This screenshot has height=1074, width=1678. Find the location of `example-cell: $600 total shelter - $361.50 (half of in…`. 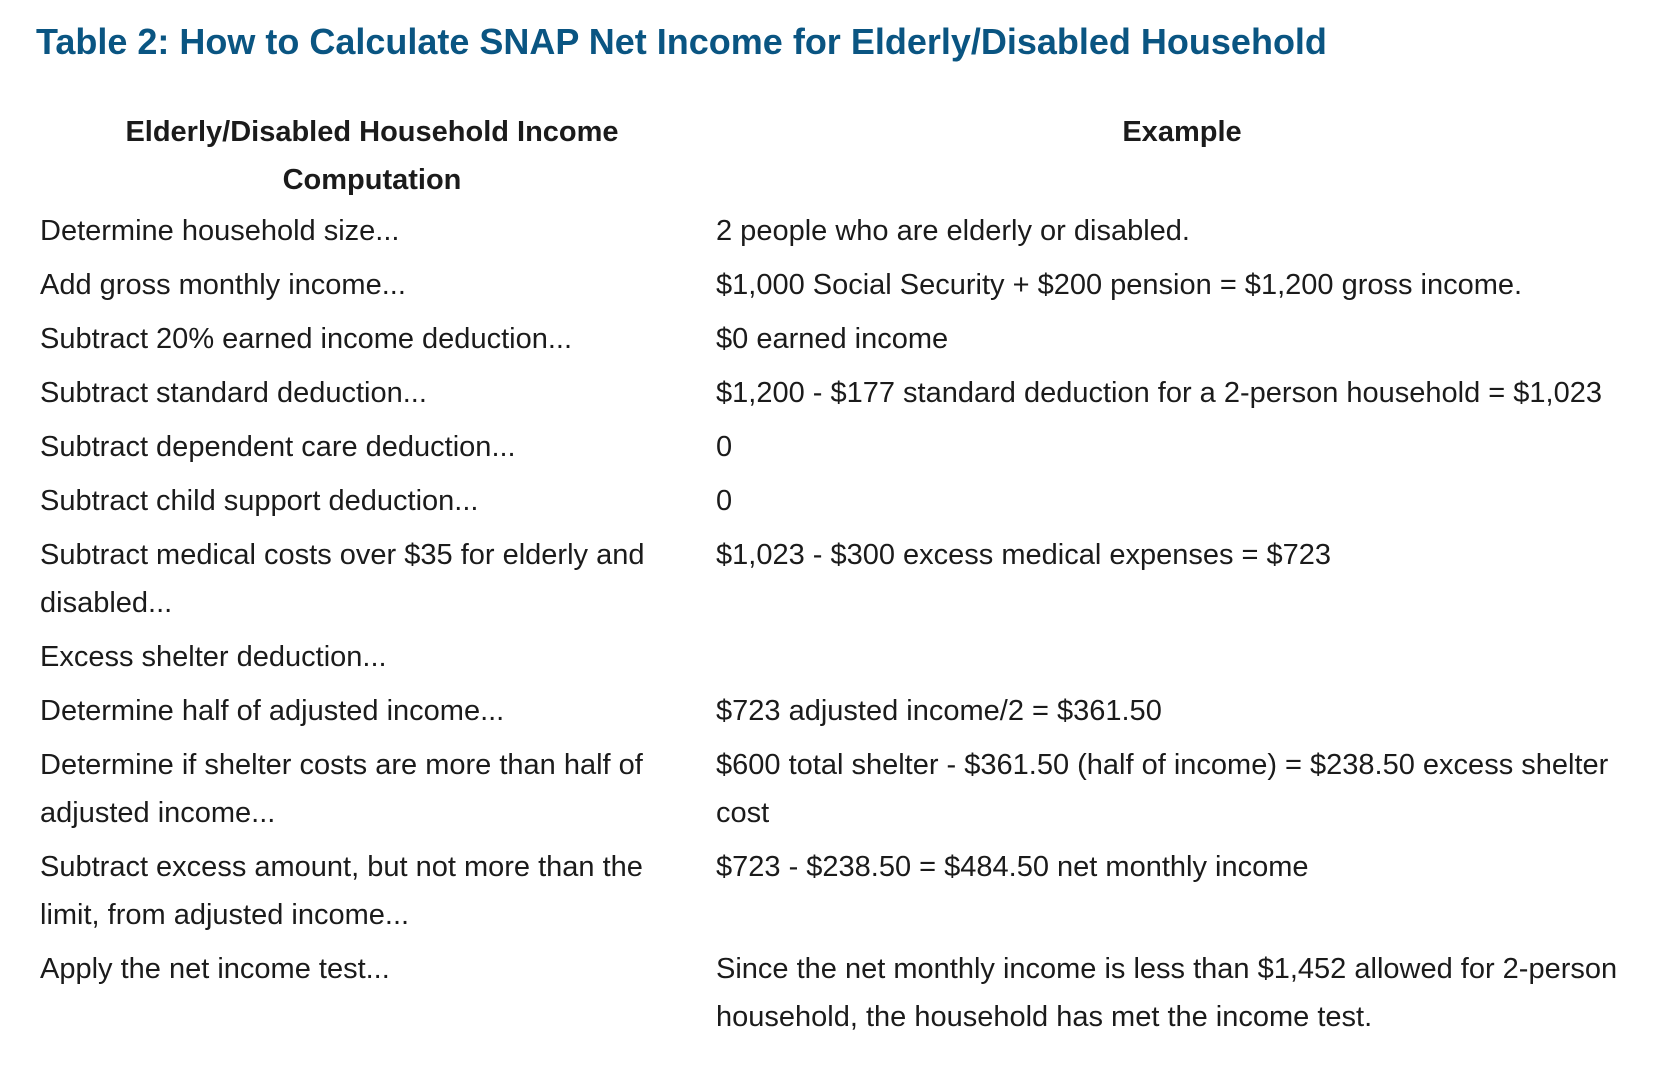

example-cell: $600 total shelter - $361.50 (half of in… is located at coordinates (1162, 789).